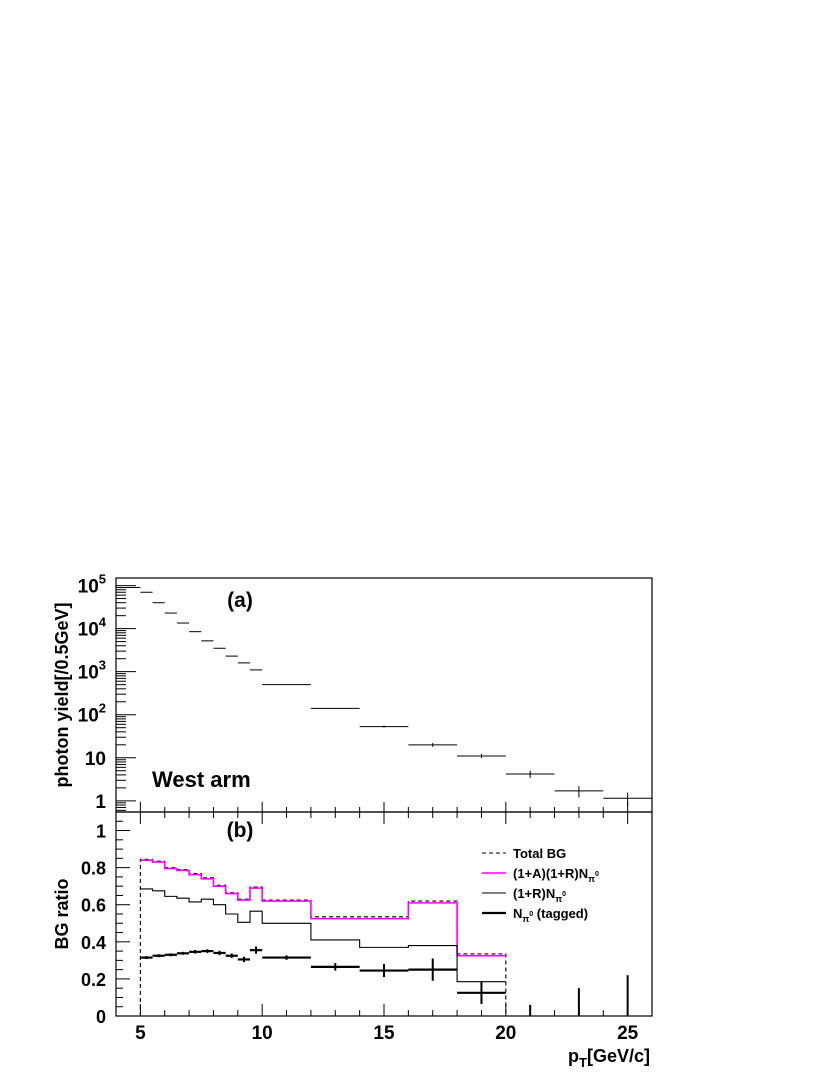  I want to click on panel-label-b: (b), so click(240, 830).